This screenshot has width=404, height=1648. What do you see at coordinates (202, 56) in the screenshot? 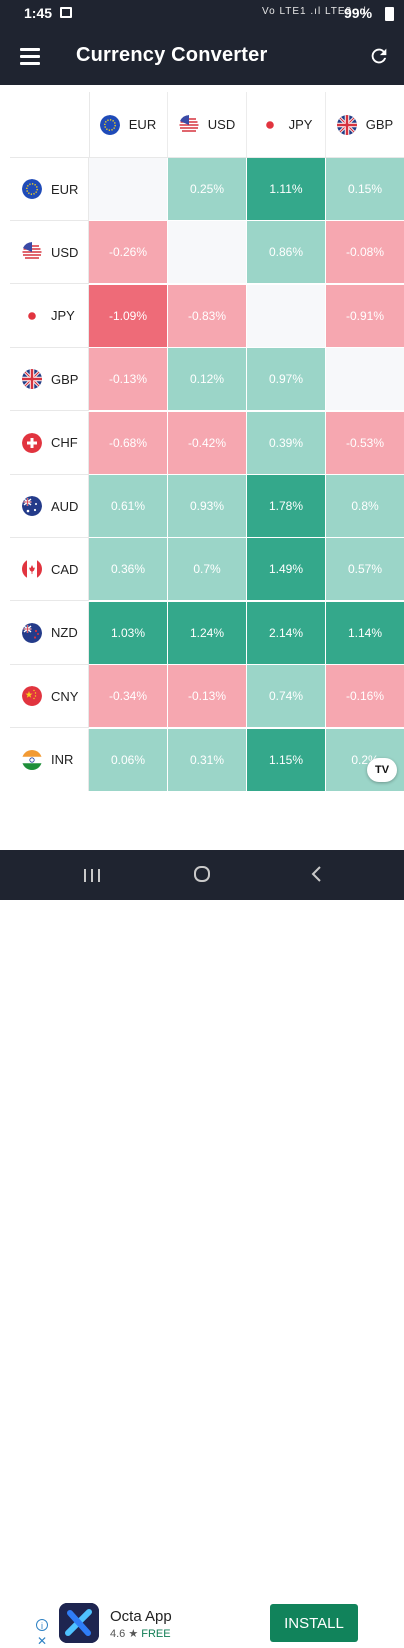
I see `app-bar: Currency Converter` at bounding box center [202, 56].